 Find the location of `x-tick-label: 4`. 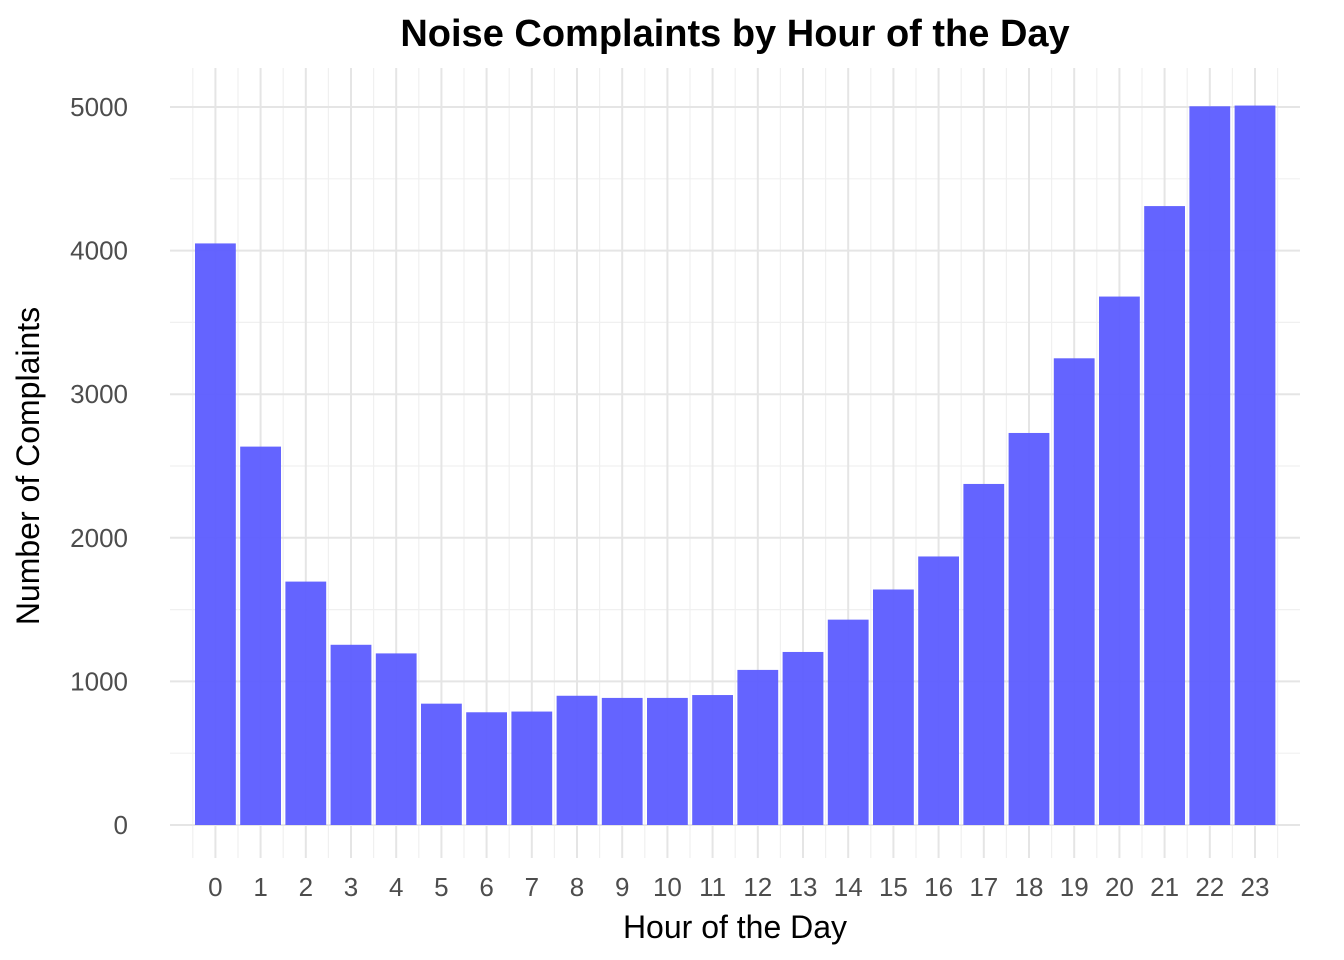

x-tick-label: 4 is located at coordinates (396, 887).